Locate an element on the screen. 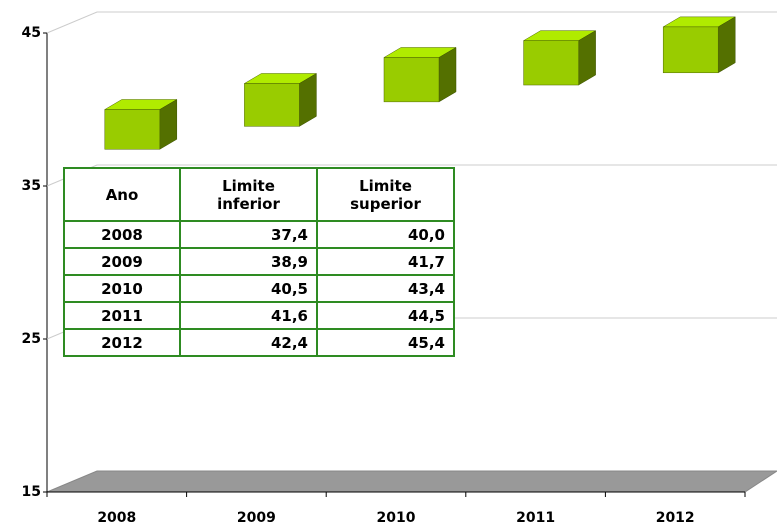 The height and width of the screenshot is (528, 777). table-header-row: Ano Limite inferior Limite superior is located at coordinates (259, 194).